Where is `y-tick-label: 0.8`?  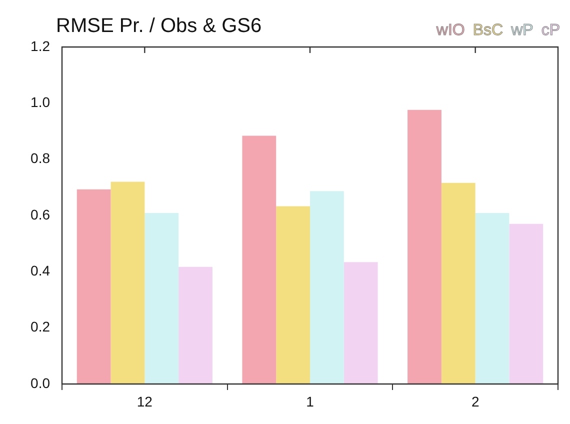 y-tick-label: 0.8 is located at coordinates (40, 158).